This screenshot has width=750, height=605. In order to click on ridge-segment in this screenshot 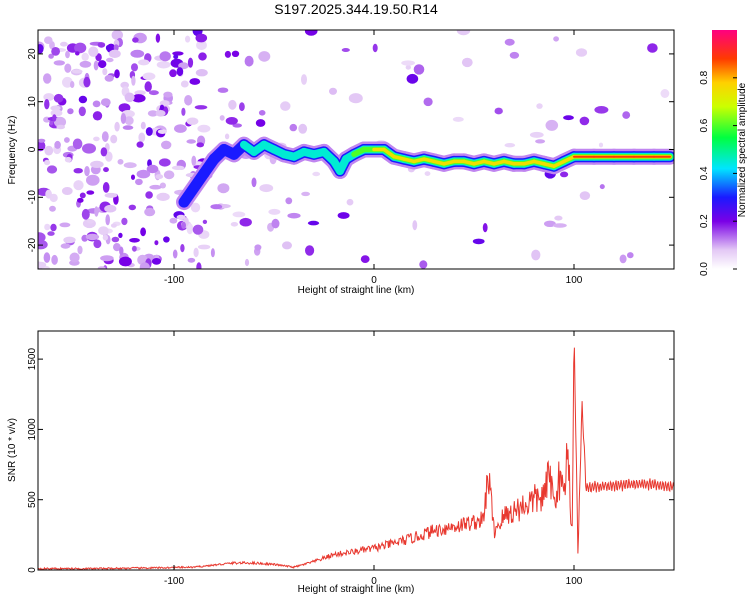, I will do `click(569, 159)`.